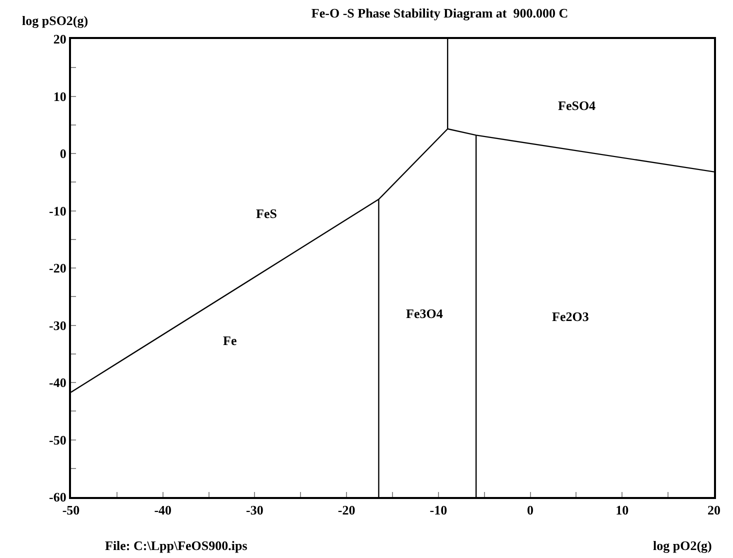 Image resolution: width=733 pixels, height=558 pixels. Describe the element at coordinates (57, 268) in the screenshot. I see `y-tick-label: -20` at that location.